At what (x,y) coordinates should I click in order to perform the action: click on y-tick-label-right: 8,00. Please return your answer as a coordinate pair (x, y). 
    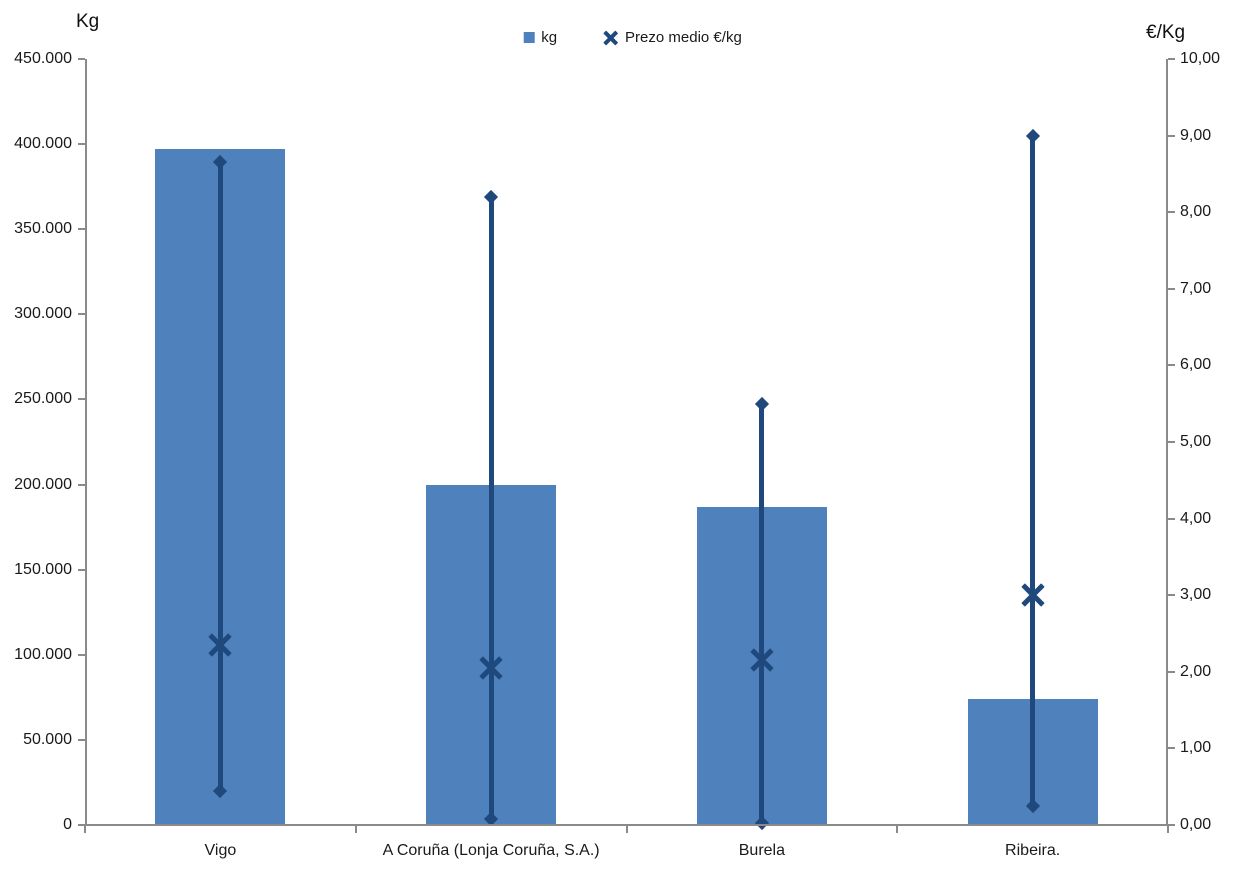
    Looking at the image, I should click on (1196, 212).